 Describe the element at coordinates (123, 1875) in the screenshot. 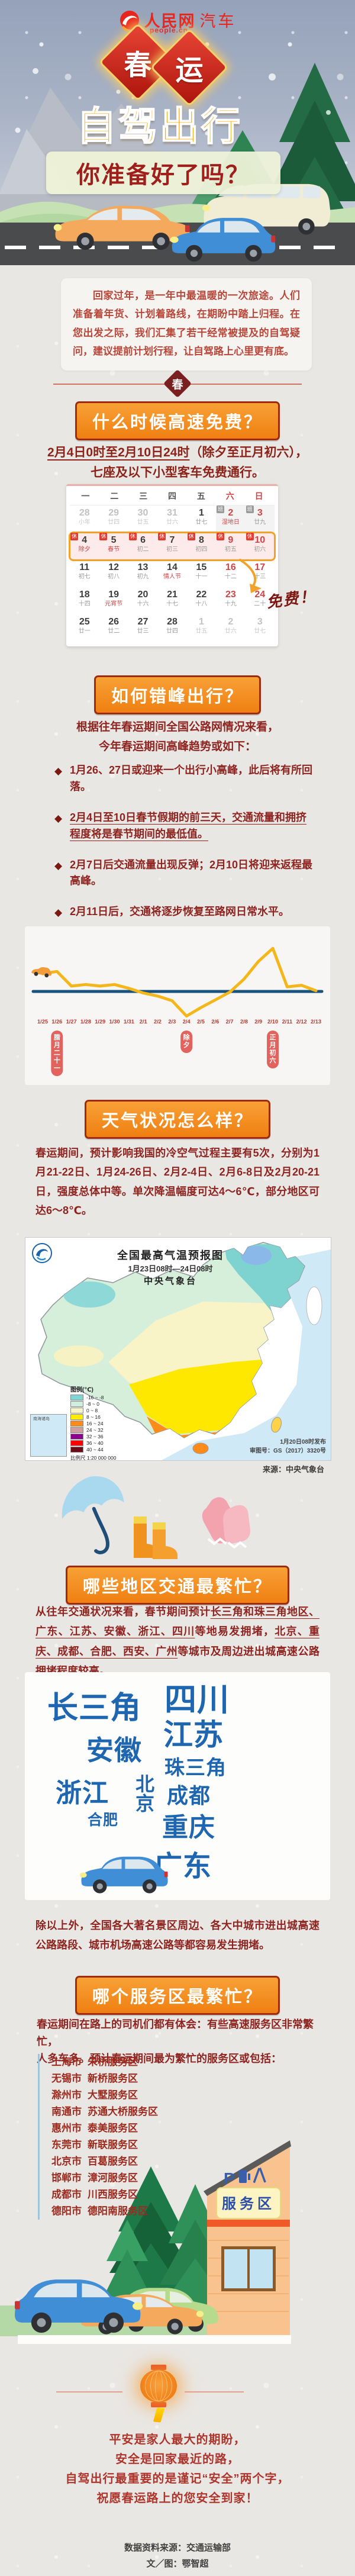

I see `word-cloud-car-icon` at that location.